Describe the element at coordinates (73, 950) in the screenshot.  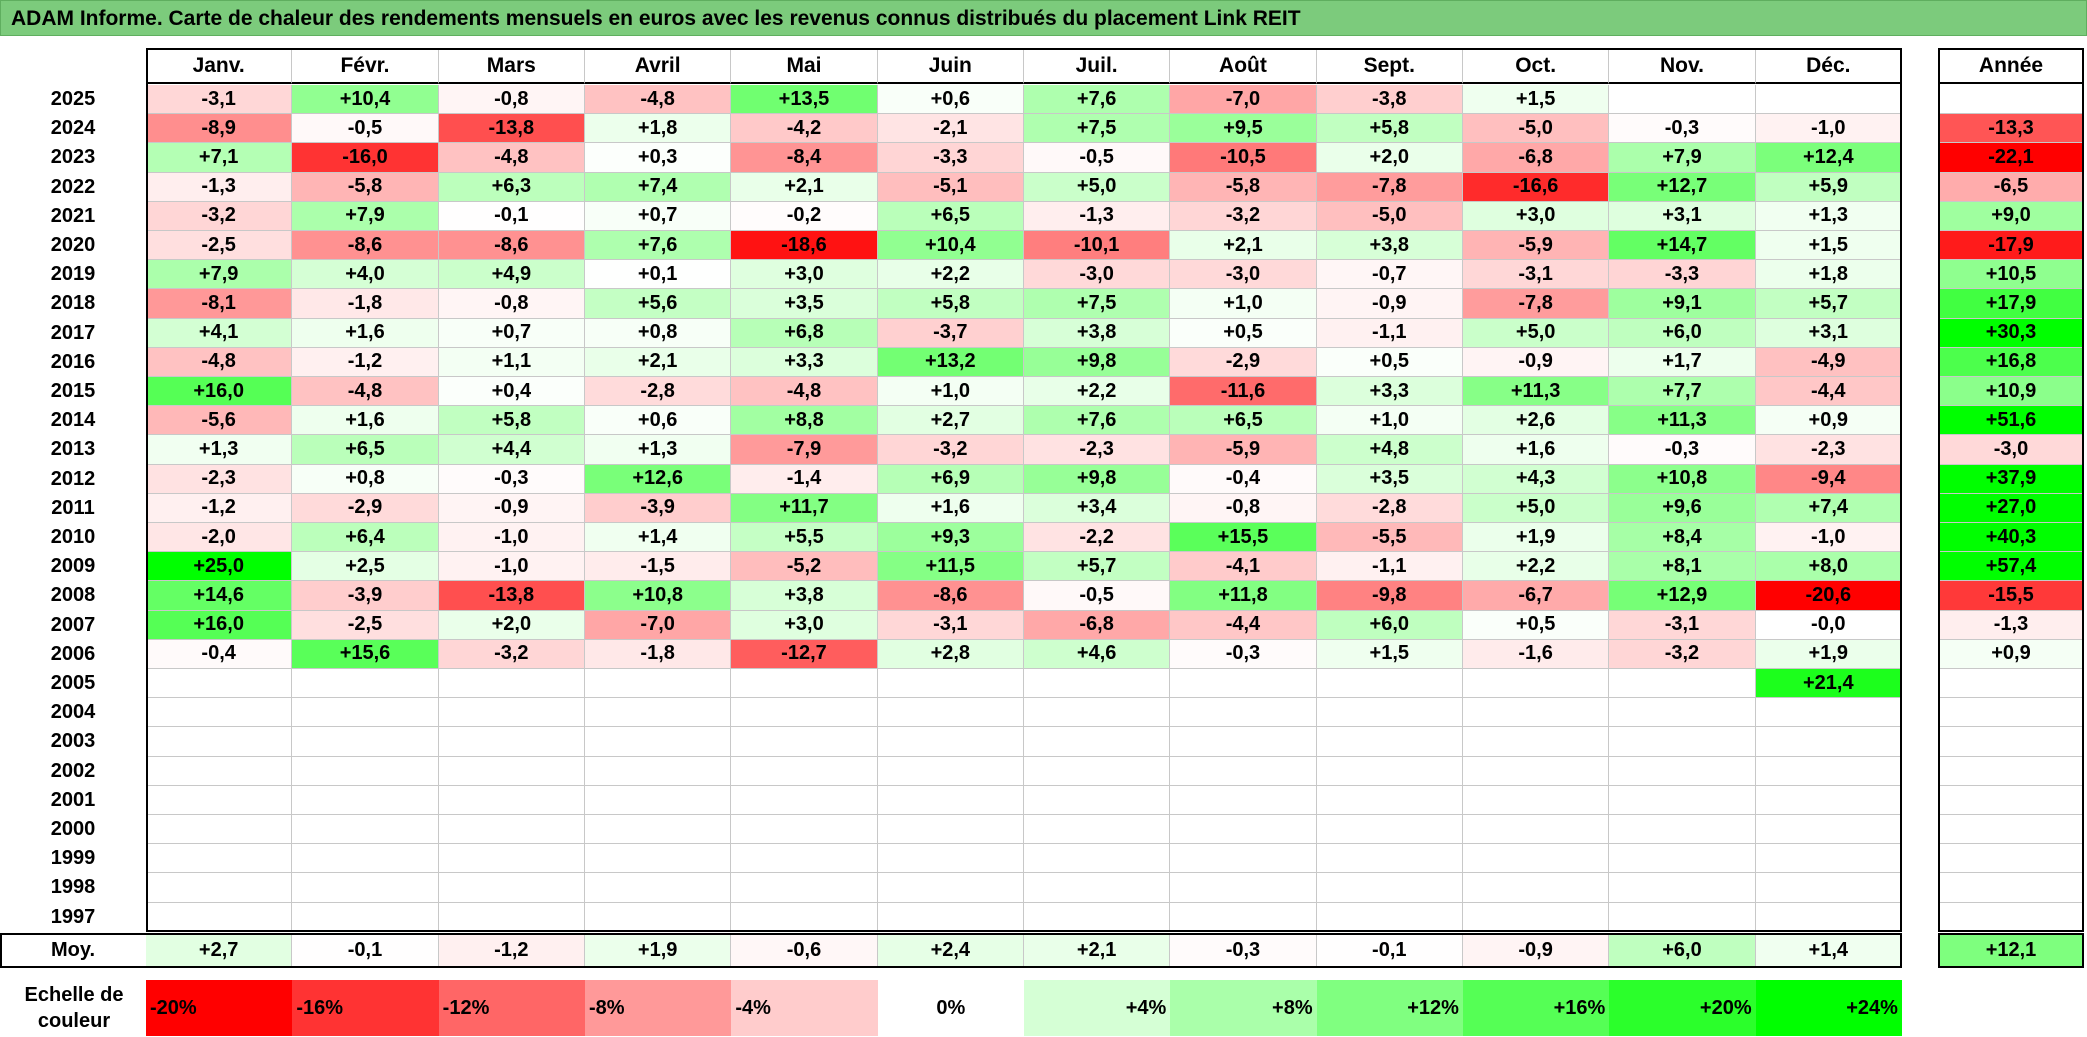
I see `average-label: Moy.` at that location.